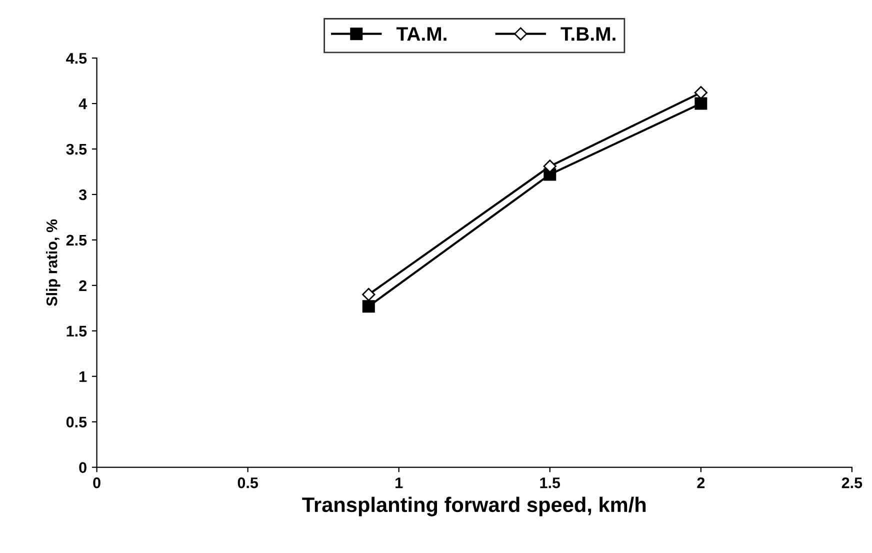 The width and height of the screenshot is (872, 553). I want to click on legend-label: TA.M., so click(421, 34).